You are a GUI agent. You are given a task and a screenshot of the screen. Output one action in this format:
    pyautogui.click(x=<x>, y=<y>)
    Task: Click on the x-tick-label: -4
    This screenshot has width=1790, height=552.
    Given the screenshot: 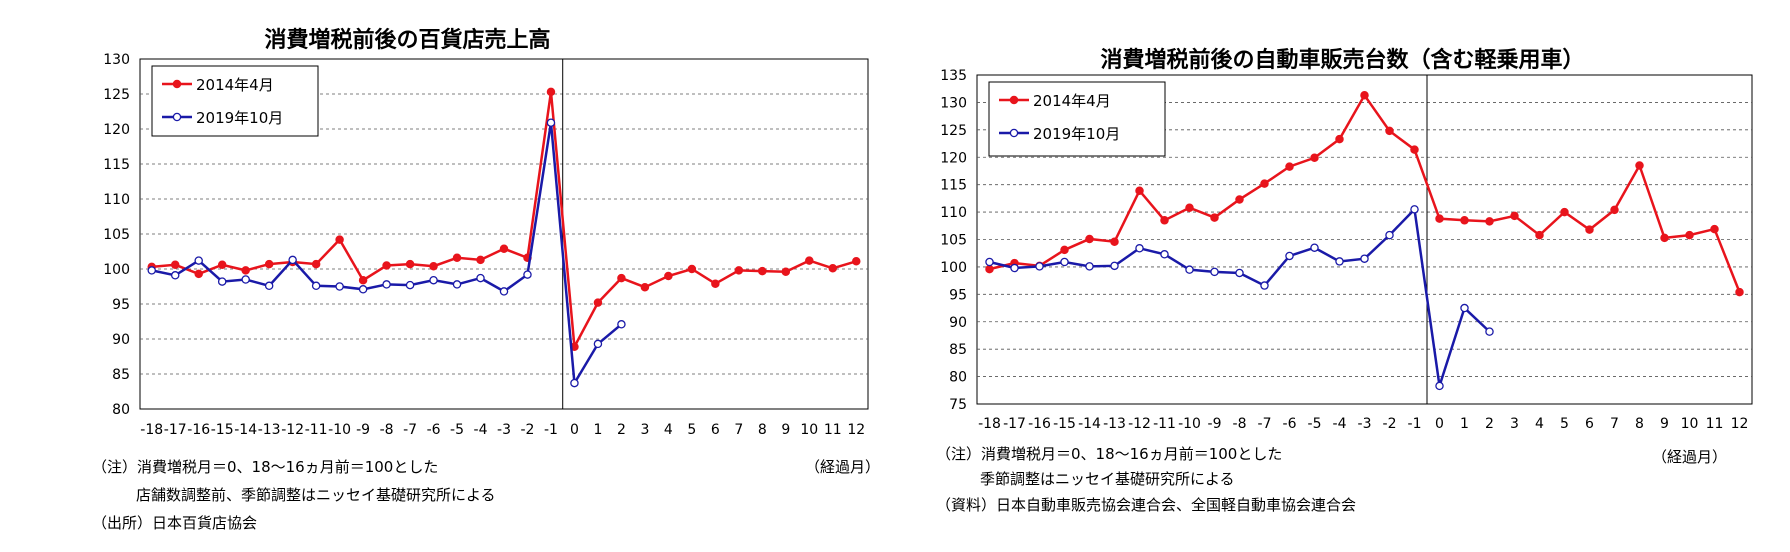 What is the action you would take?
    pyautogui.click(x=481, y=430)
    